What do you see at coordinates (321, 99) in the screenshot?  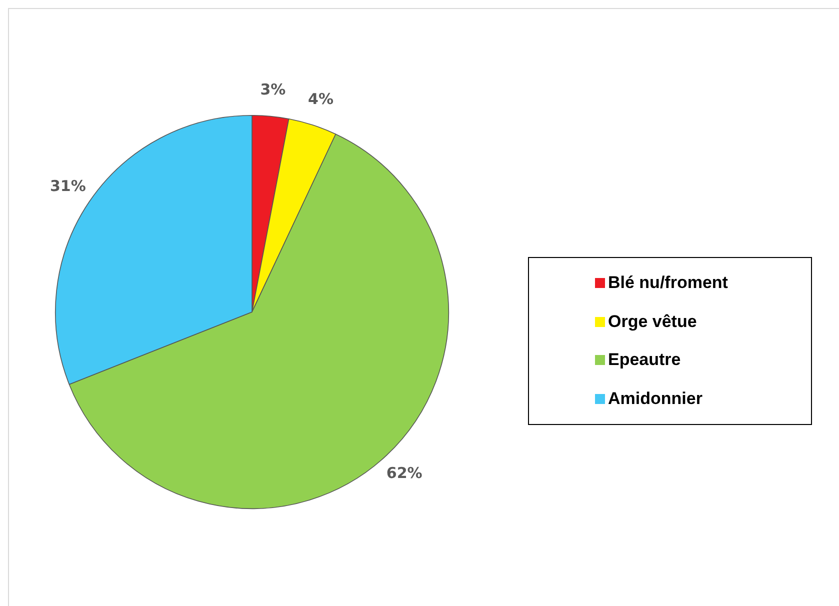 I see `data-label: 4%` at bounding box center [321, 99].